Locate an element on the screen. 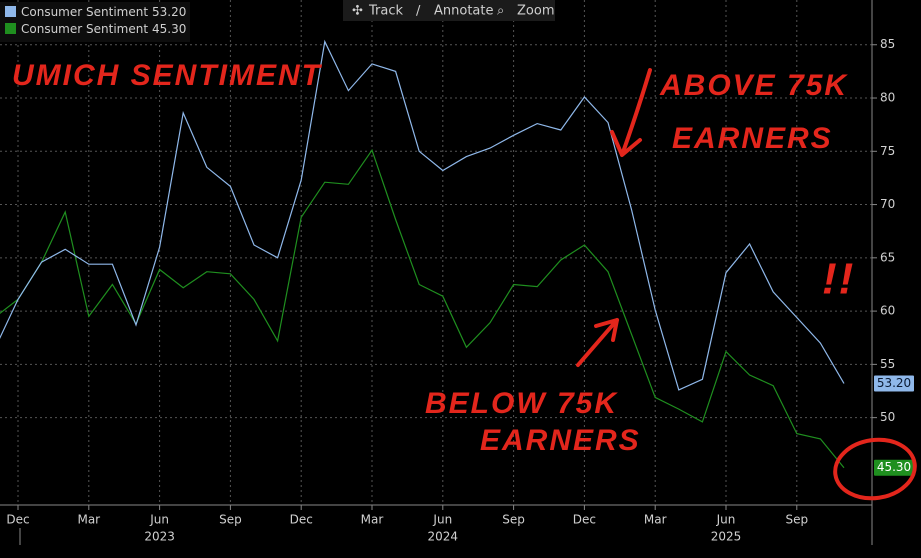 This screenshot has height=558, width=921. value-label: 53.20 is located at coordinates (894, 383).